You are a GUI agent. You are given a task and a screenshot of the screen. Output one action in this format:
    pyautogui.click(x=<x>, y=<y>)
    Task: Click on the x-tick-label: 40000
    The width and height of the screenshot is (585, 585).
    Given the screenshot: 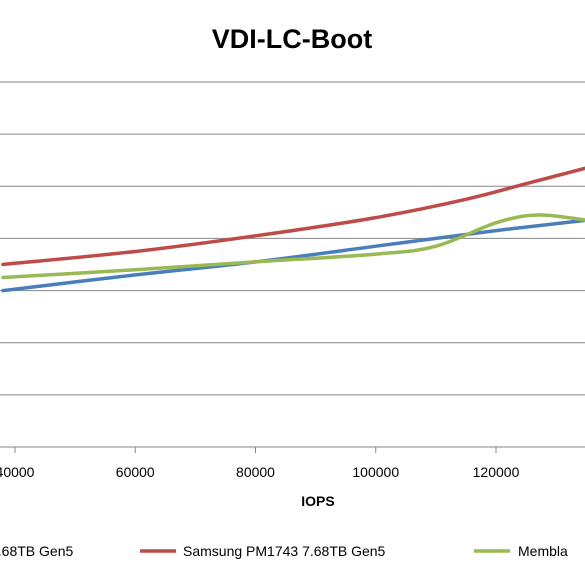 What is the action you would take?
    pyautogui.click(x=17, y=472)
    